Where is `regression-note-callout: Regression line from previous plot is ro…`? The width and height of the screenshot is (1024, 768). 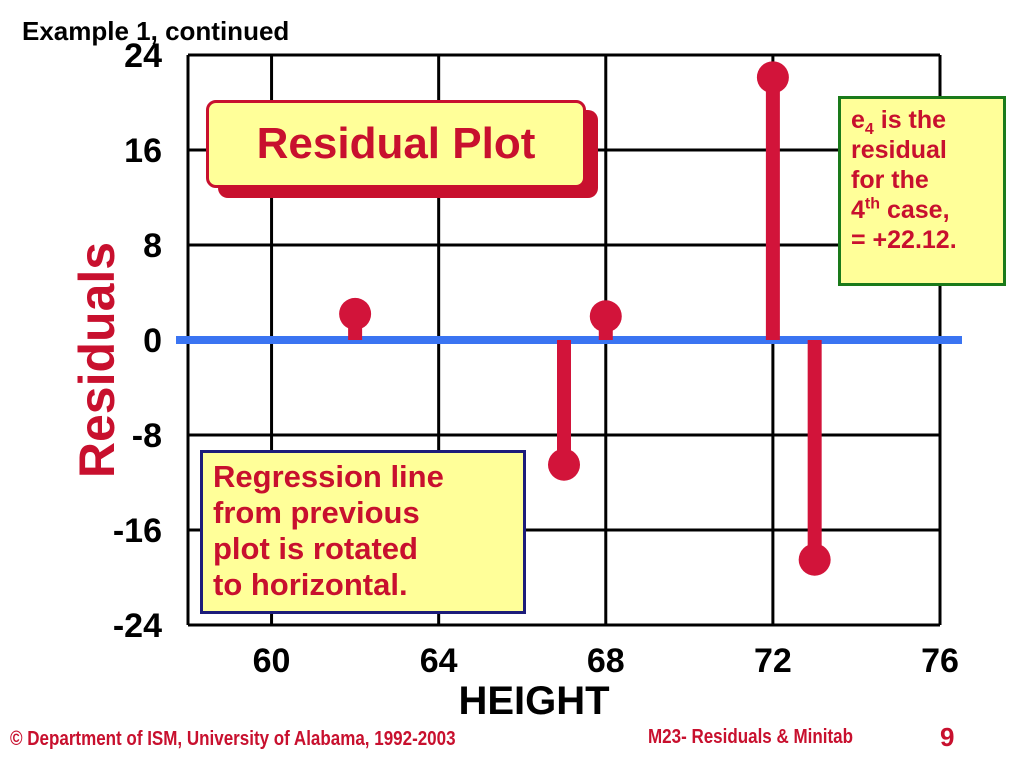 regression-note-callout: Regression line from previous plot is ro… is located at coordinates (363, 532).